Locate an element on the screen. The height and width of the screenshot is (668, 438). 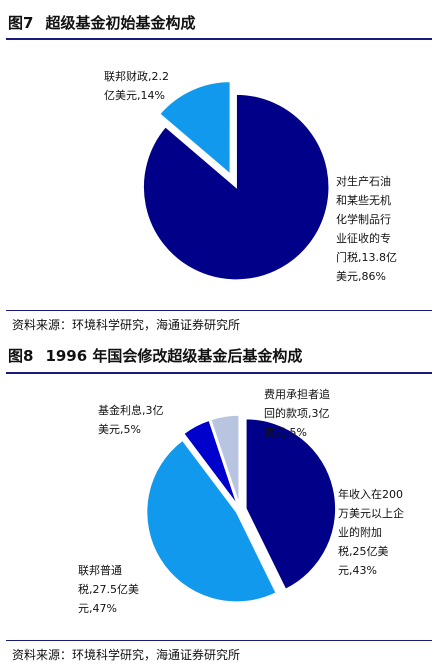
figure-8-bottom-rule is located at coordinates (219, 640).